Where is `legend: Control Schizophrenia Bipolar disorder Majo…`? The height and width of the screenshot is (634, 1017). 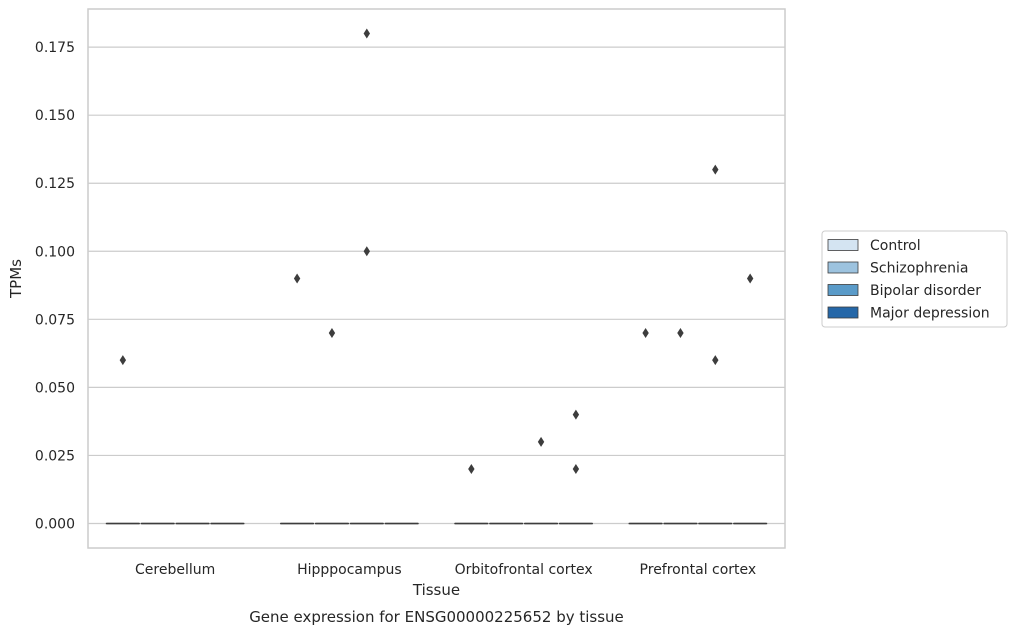 legend: Control Schizophrenia Bipolar disorder Majo… is located at coordinates (914, 279).